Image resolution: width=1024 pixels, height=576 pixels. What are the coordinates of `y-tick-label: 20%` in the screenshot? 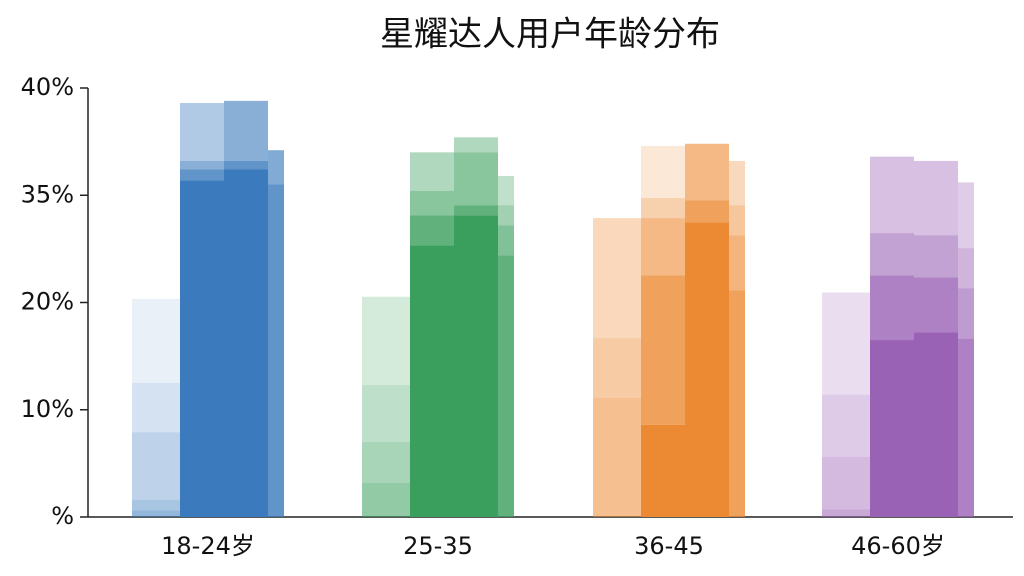 It's located at (47, 302).